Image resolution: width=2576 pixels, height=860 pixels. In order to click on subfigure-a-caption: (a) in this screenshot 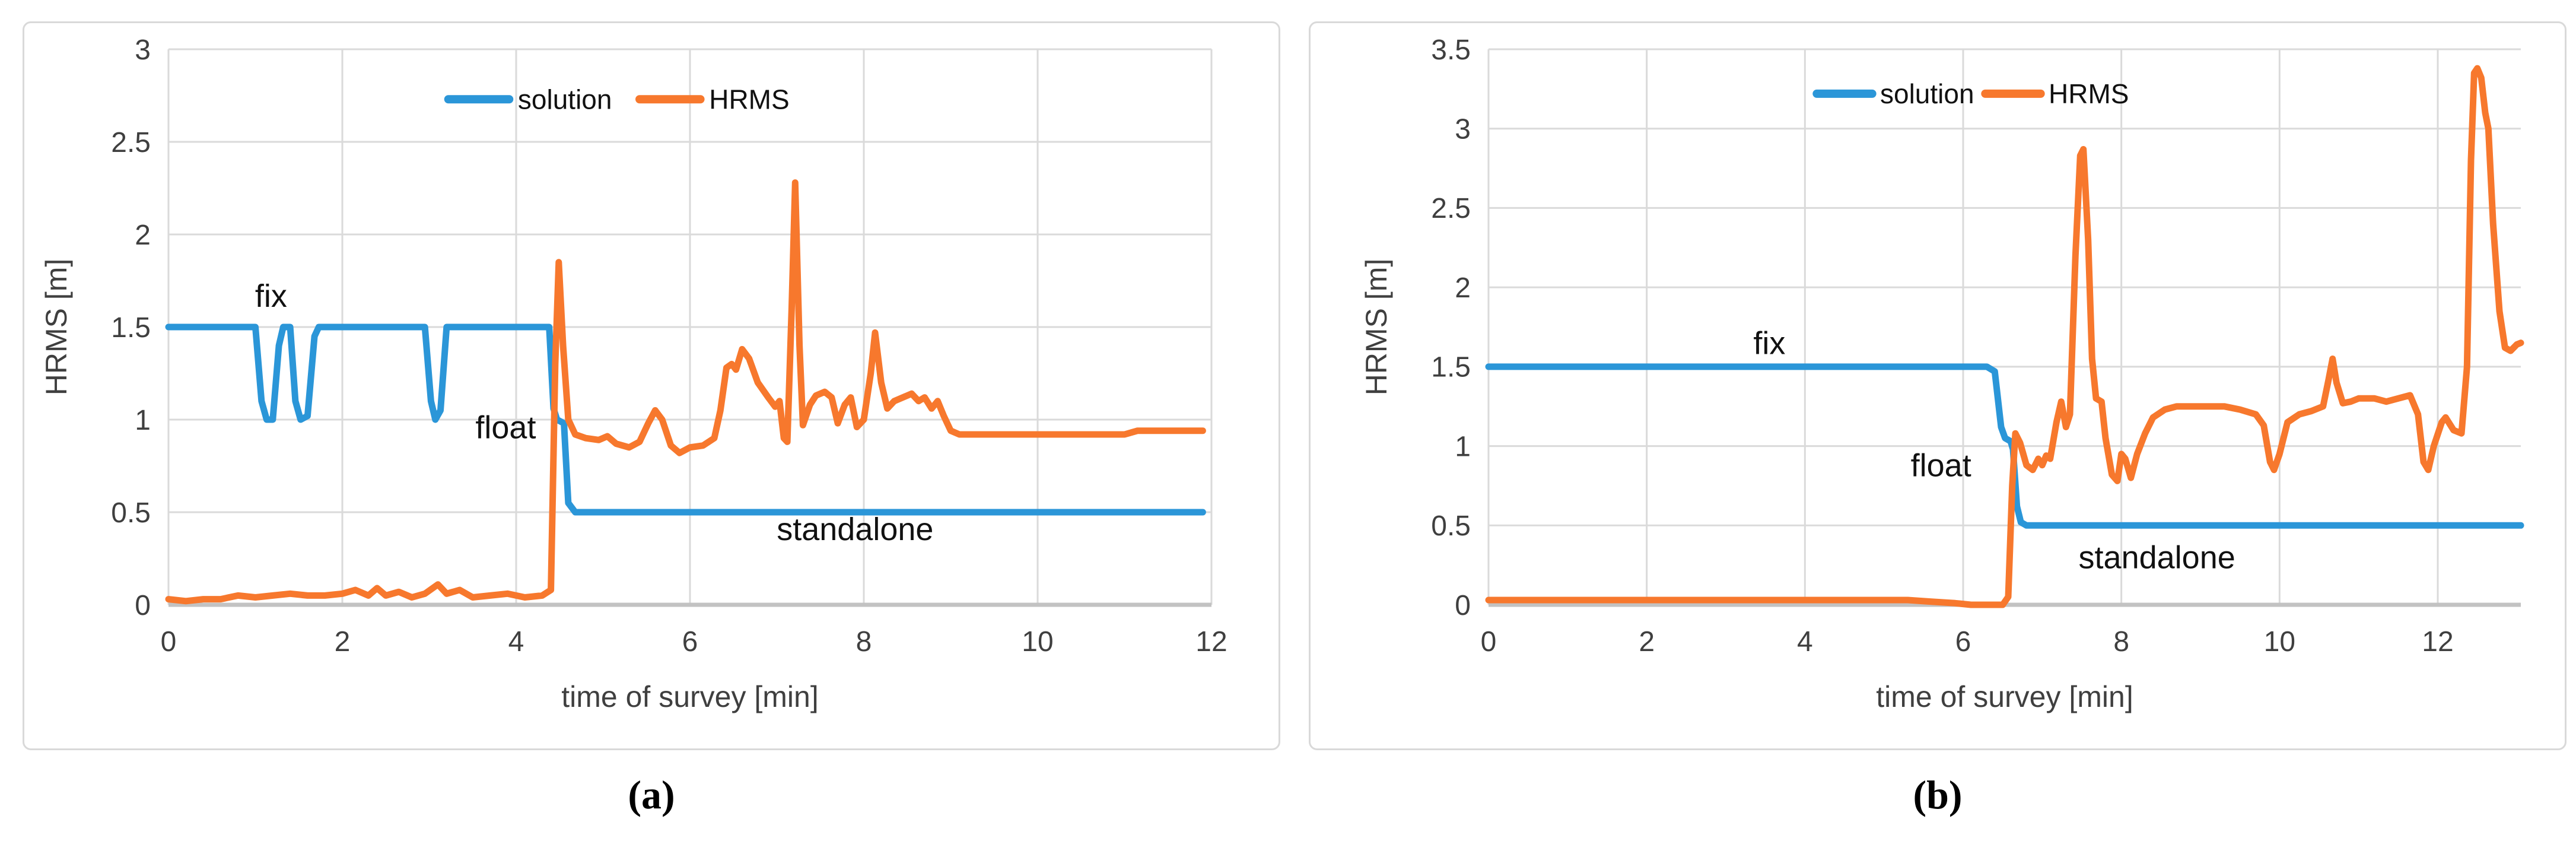, I will do `click(651, 795)`.